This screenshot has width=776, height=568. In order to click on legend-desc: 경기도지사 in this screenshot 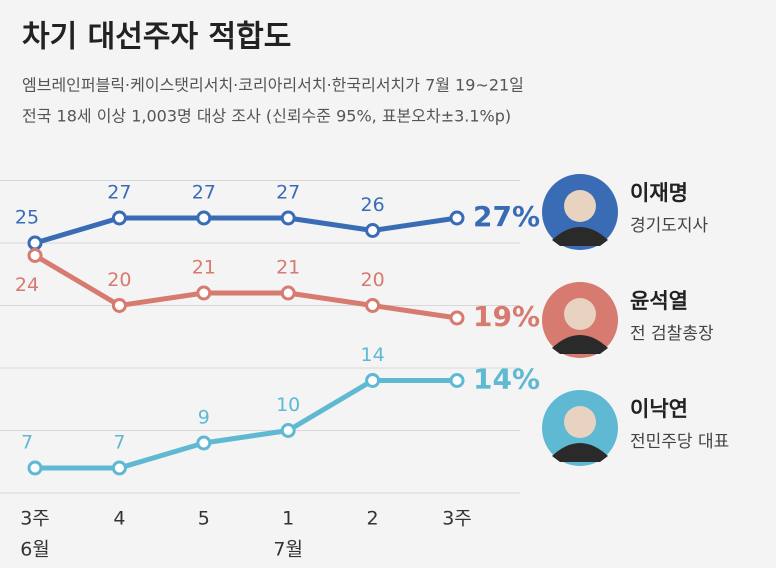, I will do `click(669, 226)`.